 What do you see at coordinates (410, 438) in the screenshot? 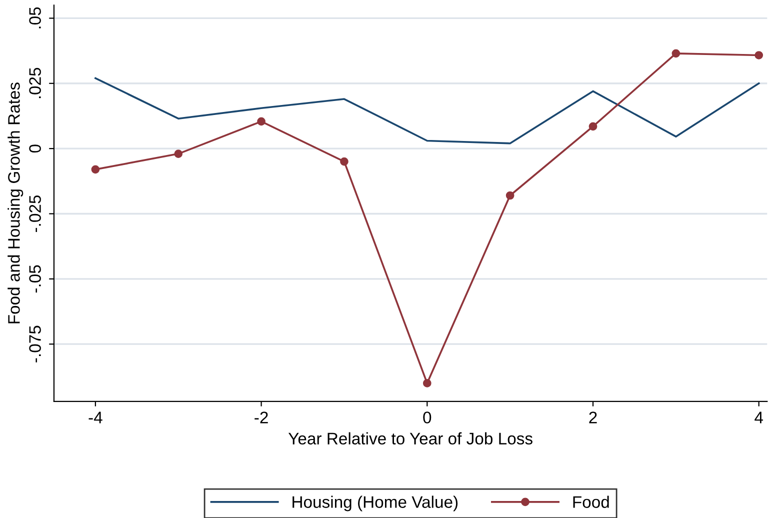
I see `x-axis-title: Year Relative to Year of Job Loss` at bounding box center [410, 438].